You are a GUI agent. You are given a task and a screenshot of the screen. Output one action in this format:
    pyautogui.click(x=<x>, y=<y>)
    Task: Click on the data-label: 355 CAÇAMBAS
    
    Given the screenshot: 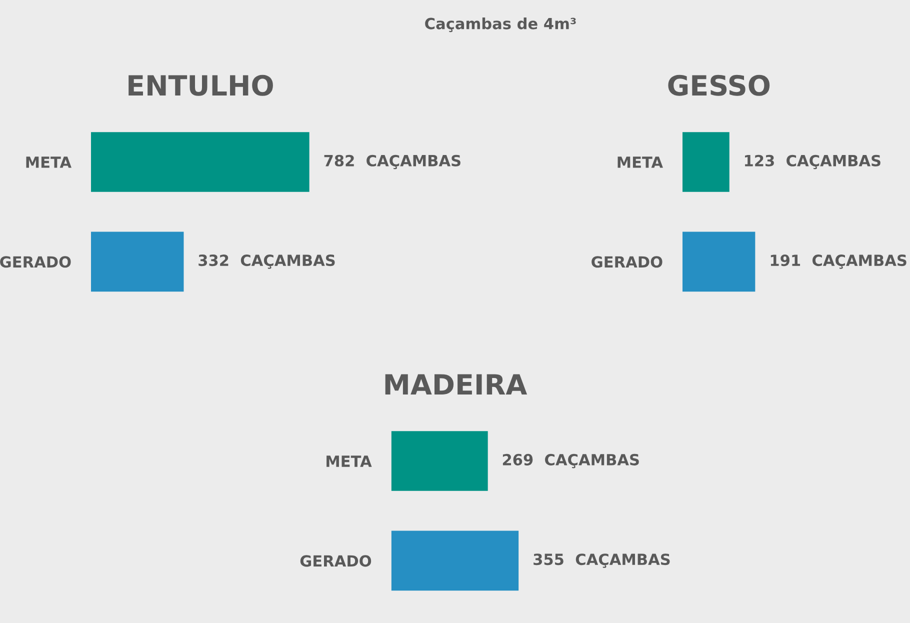 What is the action you would take?
    pyautogui.click(x=602, y=561)
    